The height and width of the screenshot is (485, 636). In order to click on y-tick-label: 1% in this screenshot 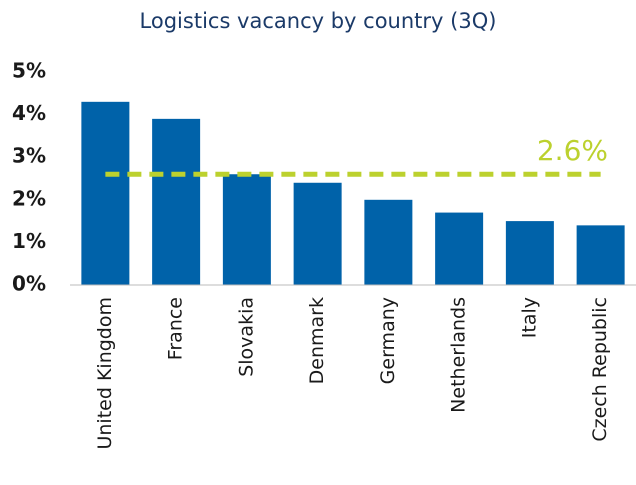, I will do `click(29, 241)`.